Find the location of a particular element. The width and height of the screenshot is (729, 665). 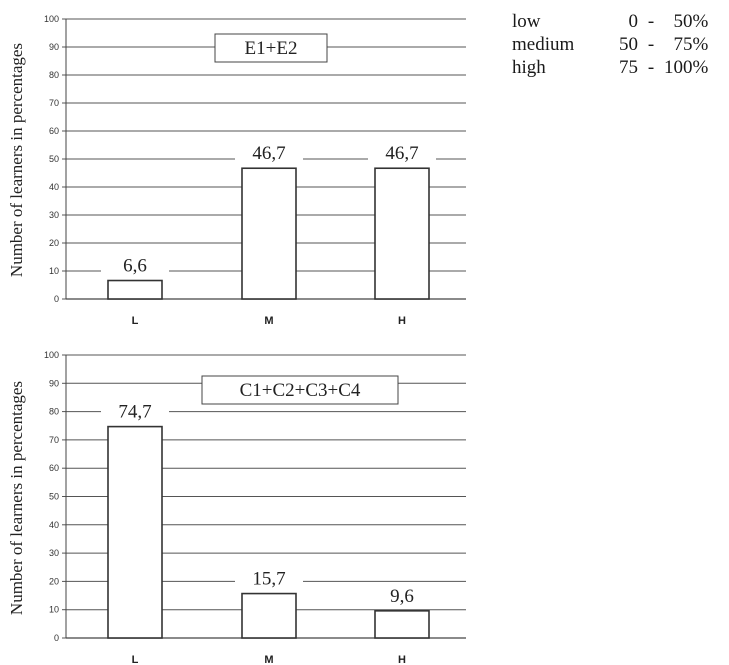

legend-from: 50 is located at coordinates (628, 44).